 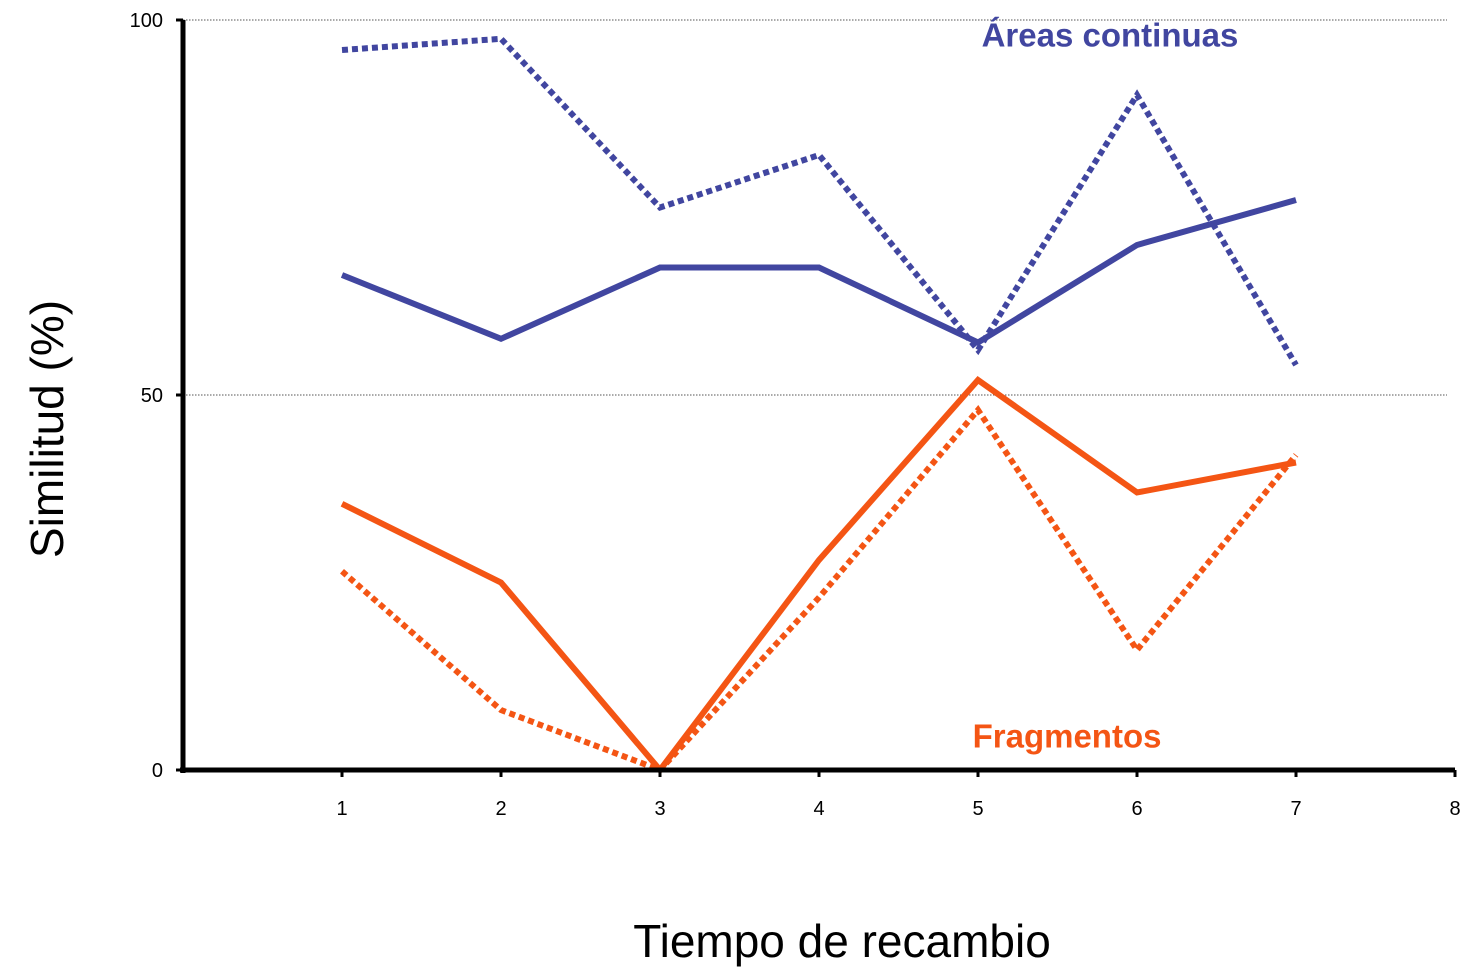 What do you see at coordinates (1136, 809) in the screenshot?
I see `x-tick-label-6: 6` at bounding box center [1136, 809].